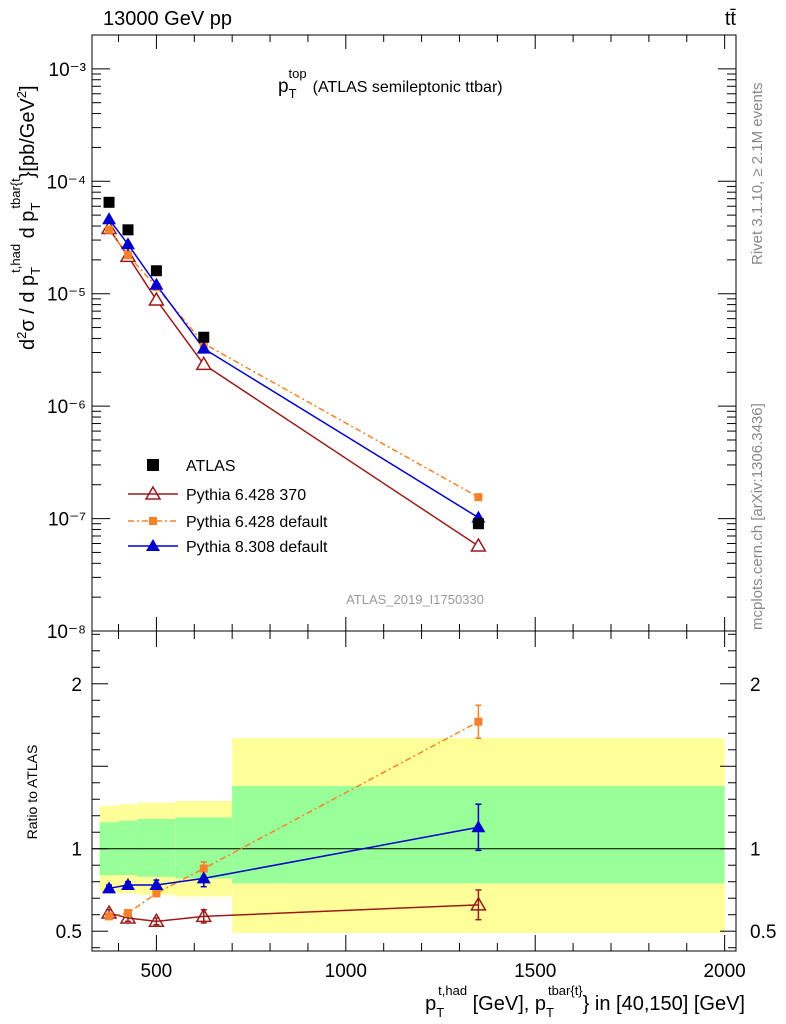  What do you see at coordinates (724, 971) in the screenshot?
I see `ratio-x-tick-label: 2000` at bounding box center [724, 971].